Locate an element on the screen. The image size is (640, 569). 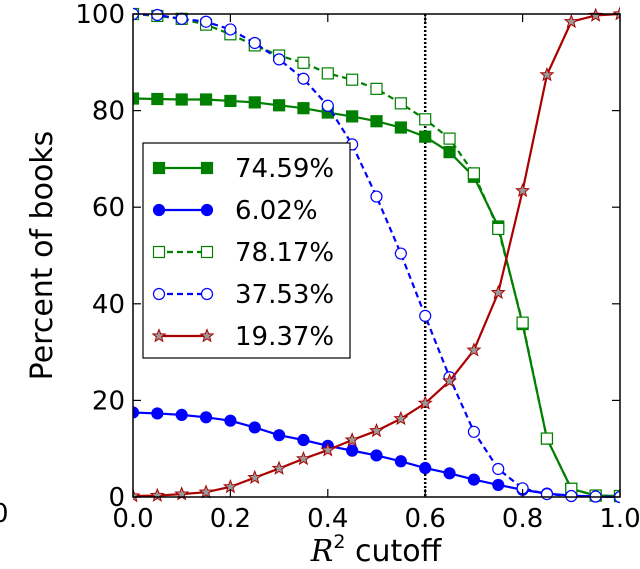
x-axis-title-variable: R is located at coordinates (322, 551).